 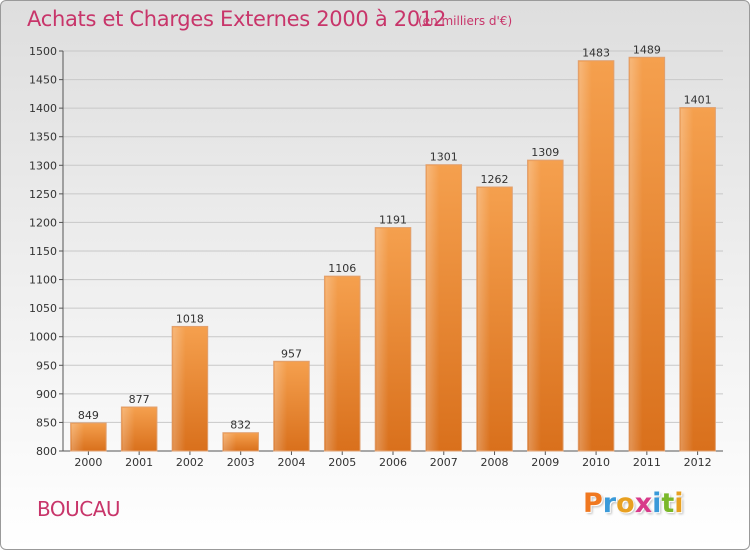 I want to click on value-label: 849, so click(x=88, y=415).